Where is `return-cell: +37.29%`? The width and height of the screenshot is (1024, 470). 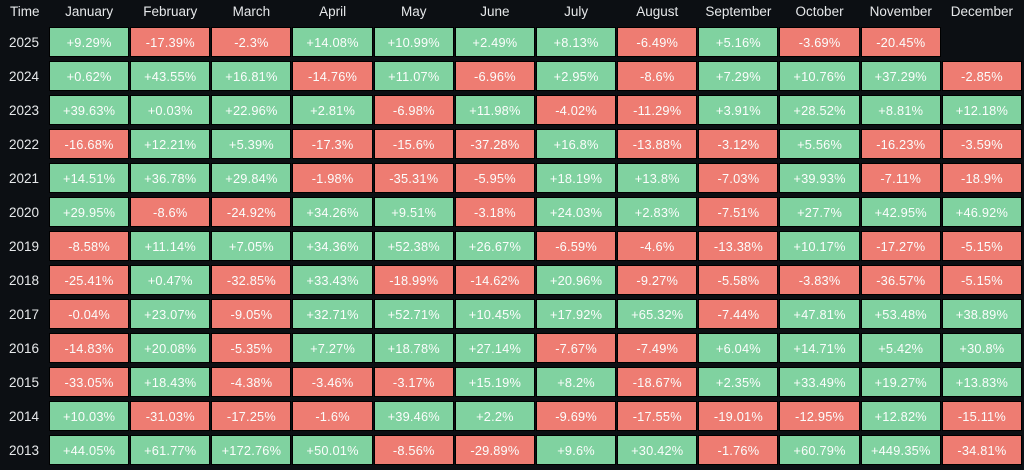
return-cell: +37.29% is located at coordinates (900, 76).